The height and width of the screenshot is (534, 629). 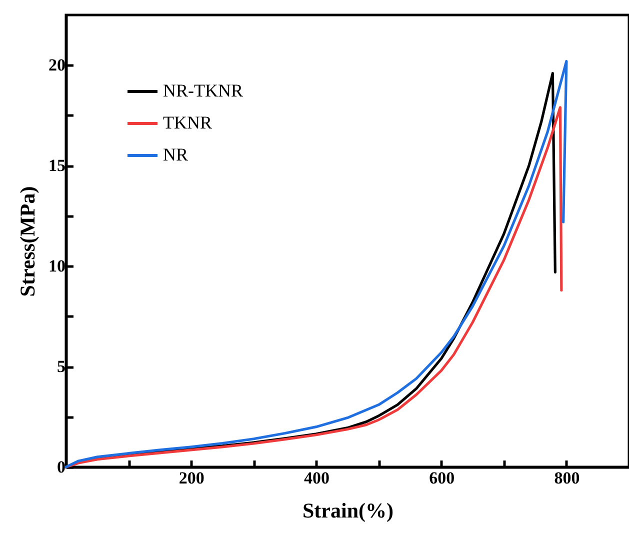 I want to click on x-tick-label: 600, so click(x=442, y=478).